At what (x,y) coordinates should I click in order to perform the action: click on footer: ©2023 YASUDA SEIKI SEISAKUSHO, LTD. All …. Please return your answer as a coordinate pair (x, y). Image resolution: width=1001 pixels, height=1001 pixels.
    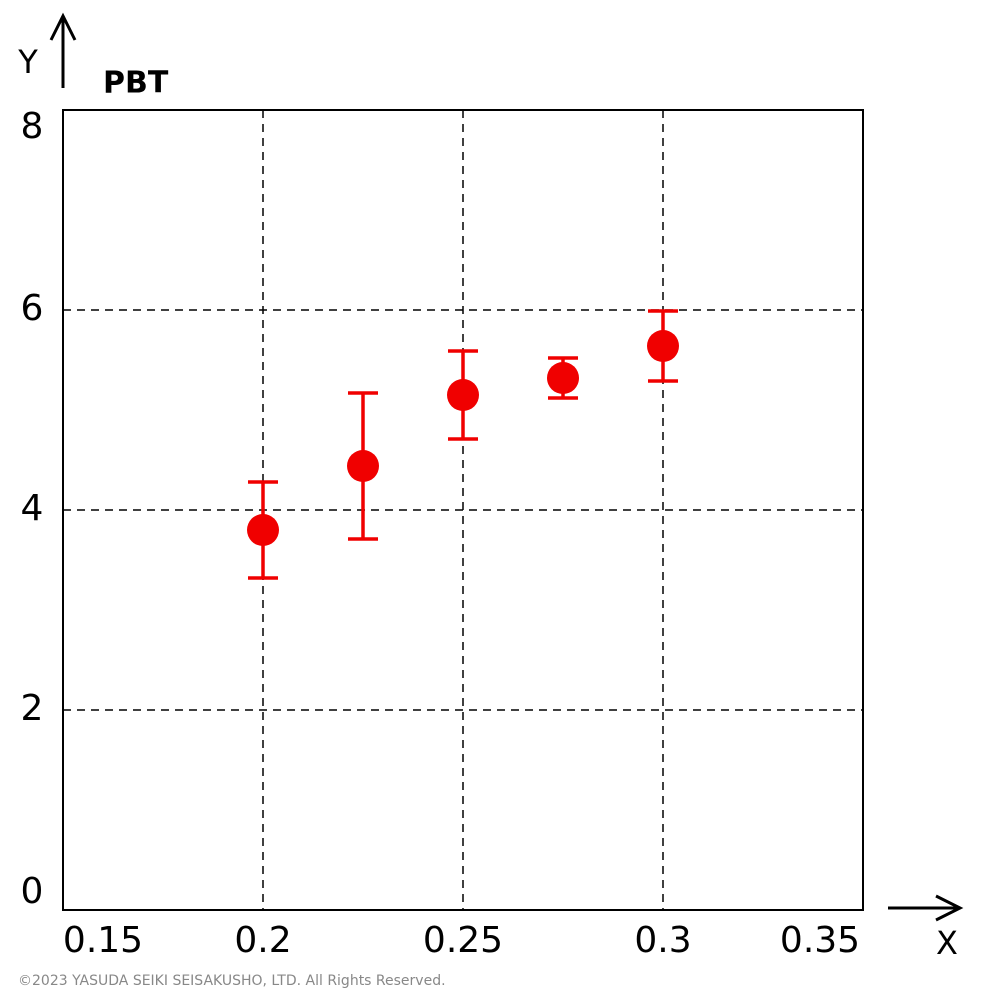
    Looking at the image, I should click on (232, 981).